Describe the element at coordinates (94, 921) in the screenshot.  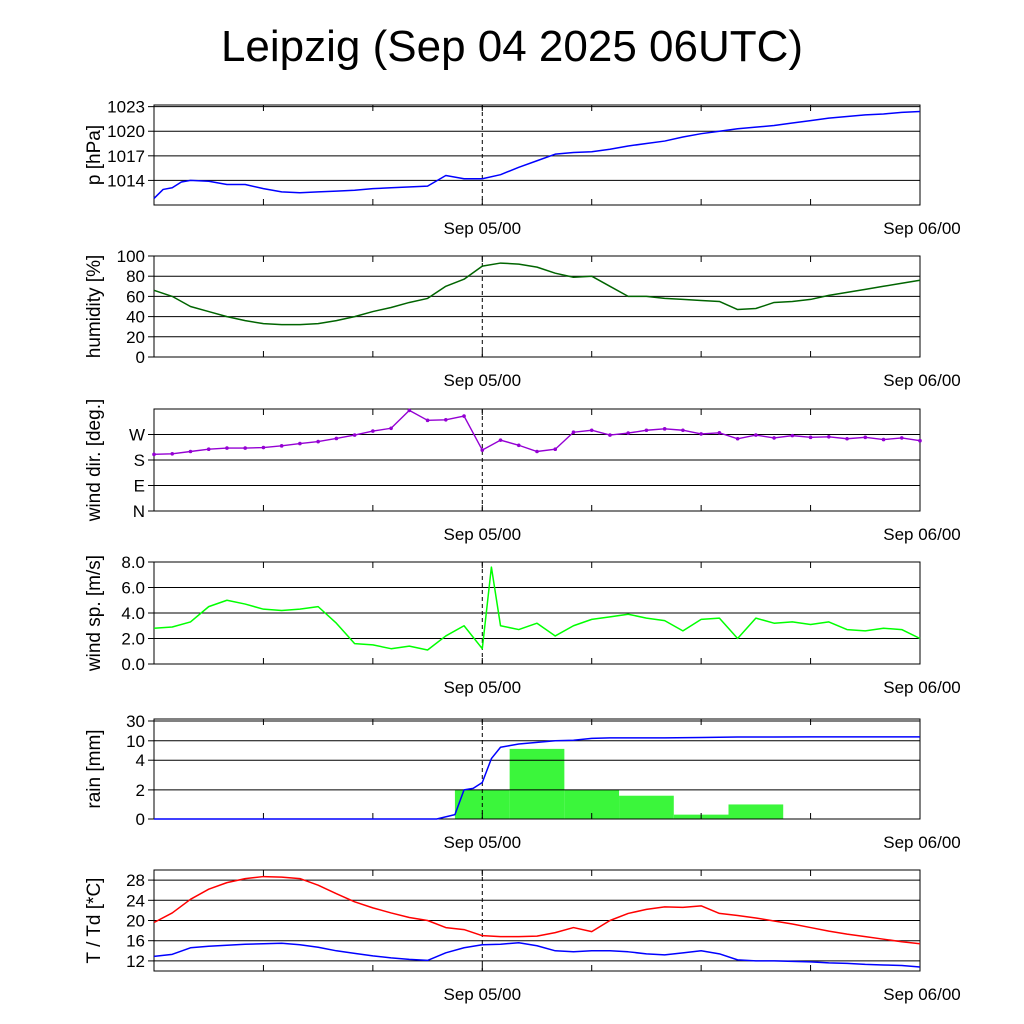
I see `y-axis-label: T / Td [*C]` at that location.